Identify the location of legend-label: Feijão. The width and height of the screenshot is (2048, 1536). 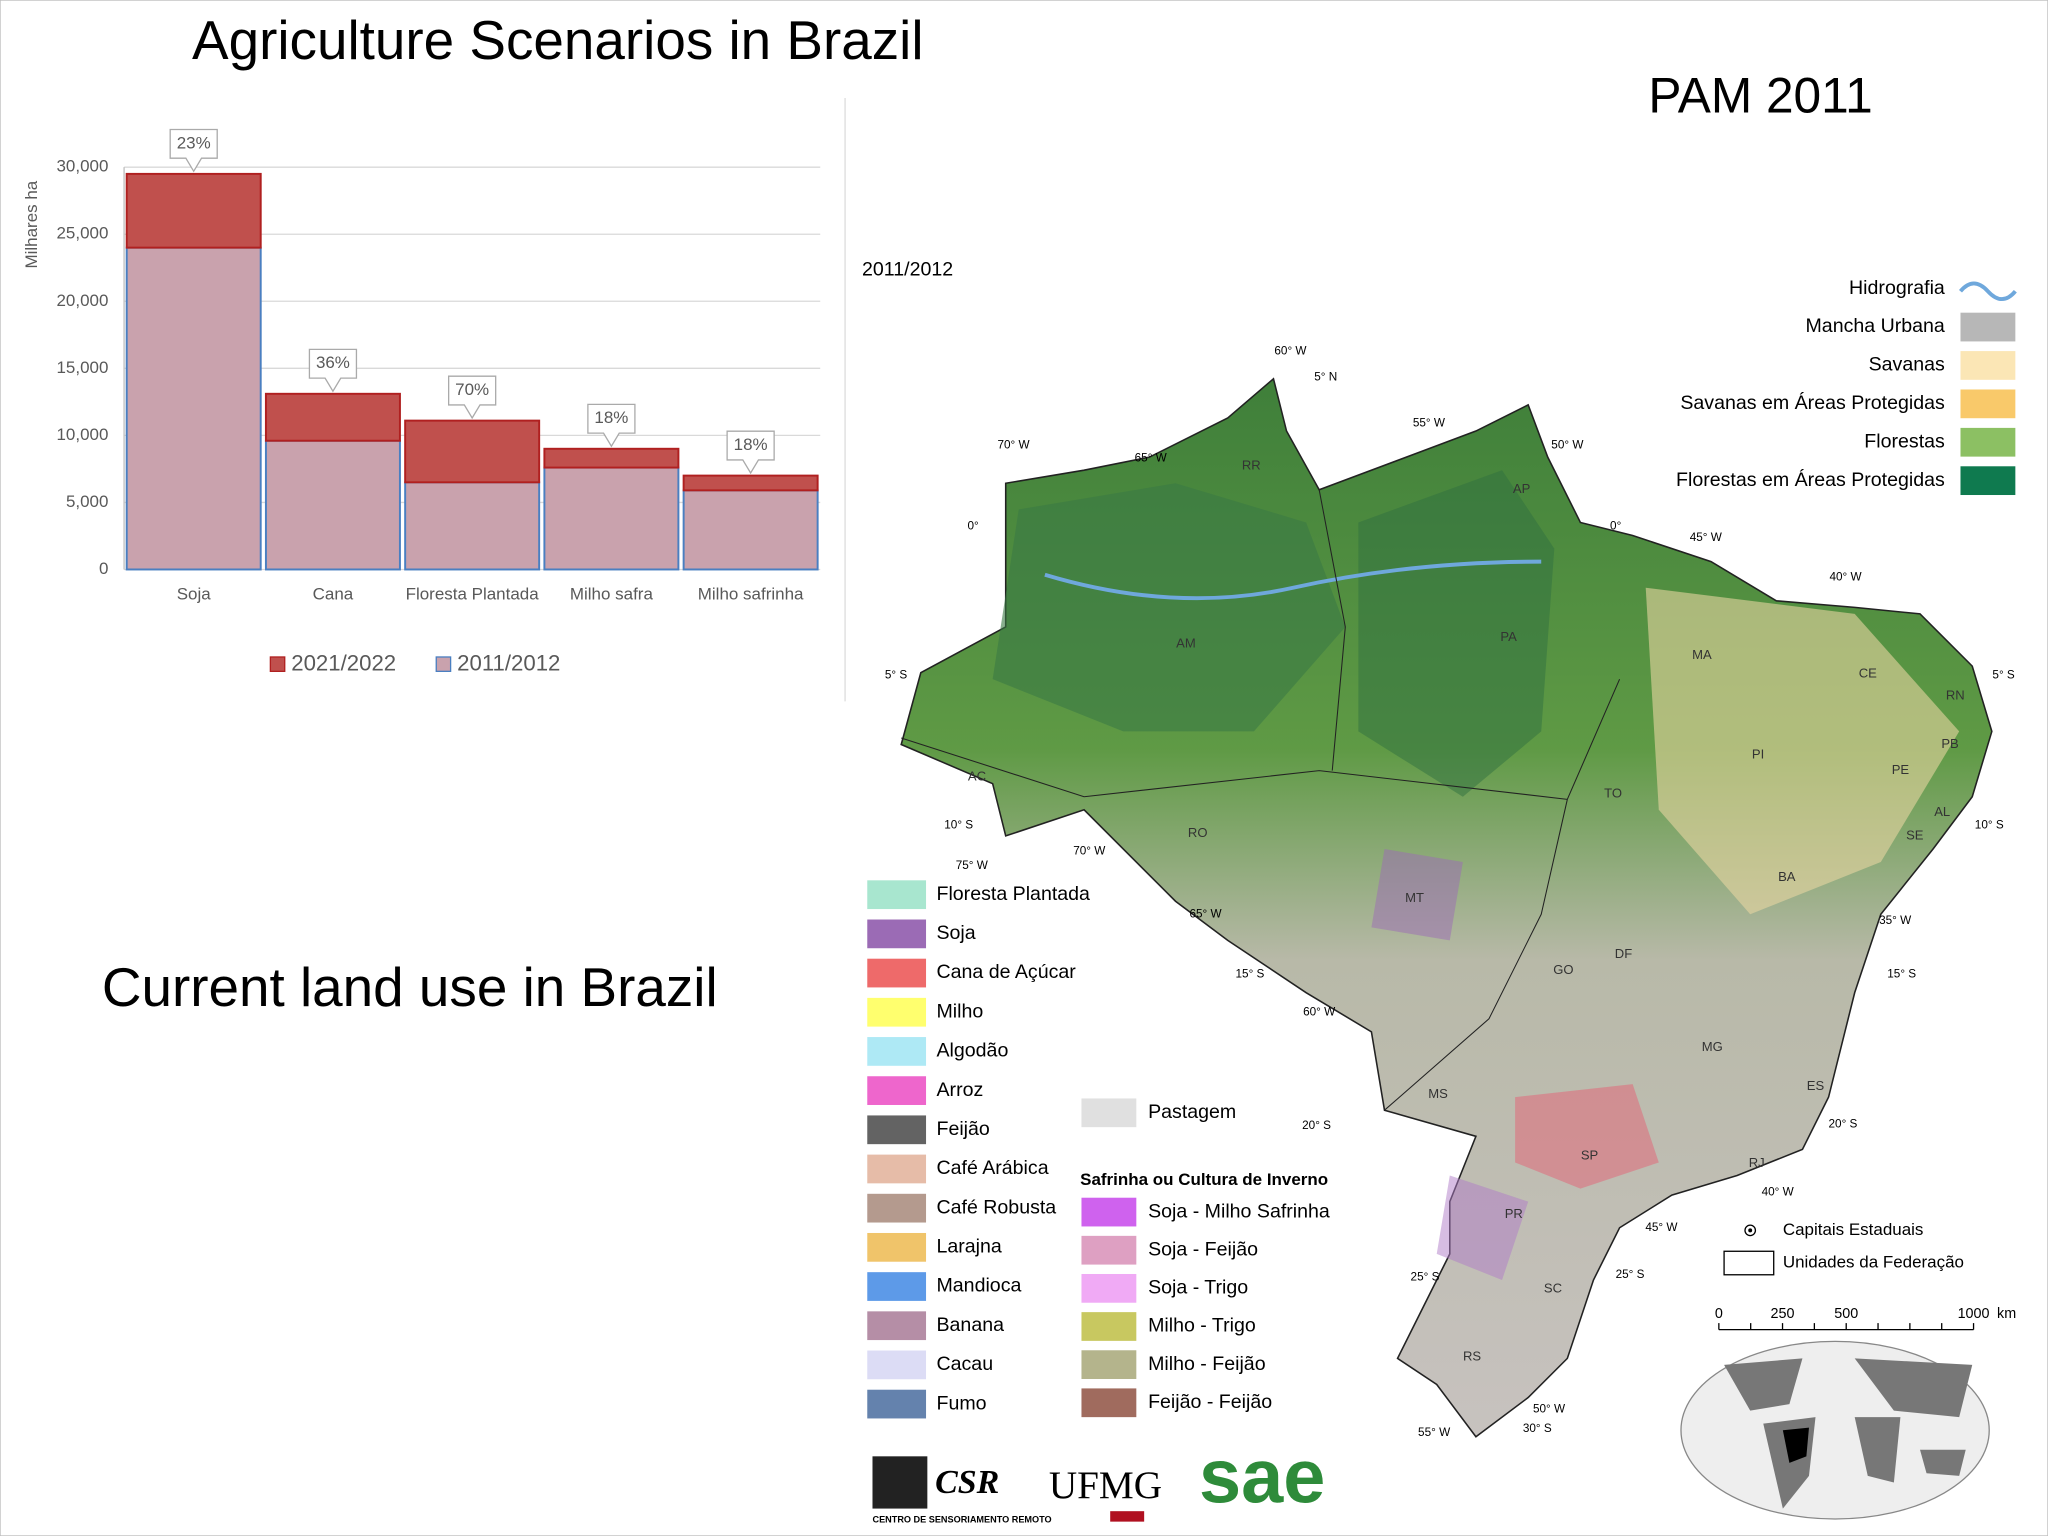
(962, 1129).